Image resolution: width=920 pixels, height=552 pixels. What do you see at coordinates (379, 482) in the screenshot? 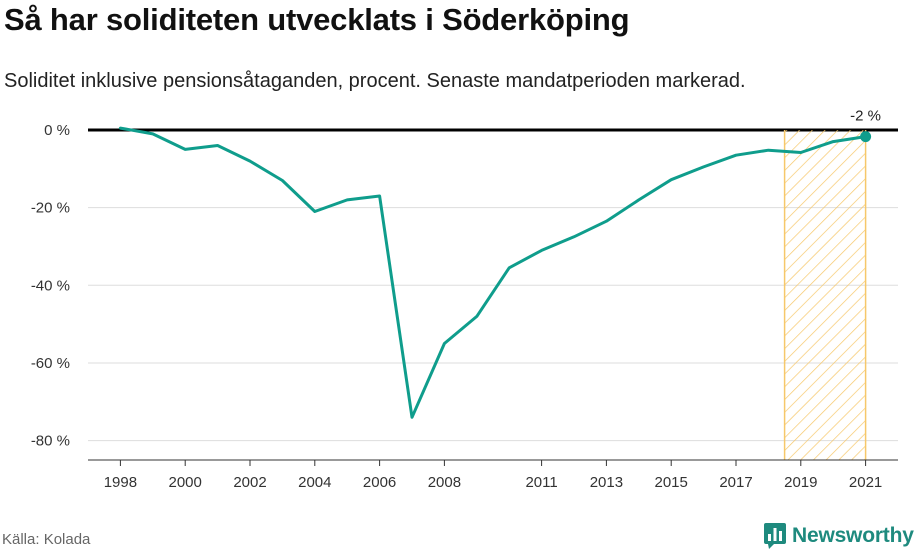
I see `x-tick-label: 2006` at bounding box center [379, 482].